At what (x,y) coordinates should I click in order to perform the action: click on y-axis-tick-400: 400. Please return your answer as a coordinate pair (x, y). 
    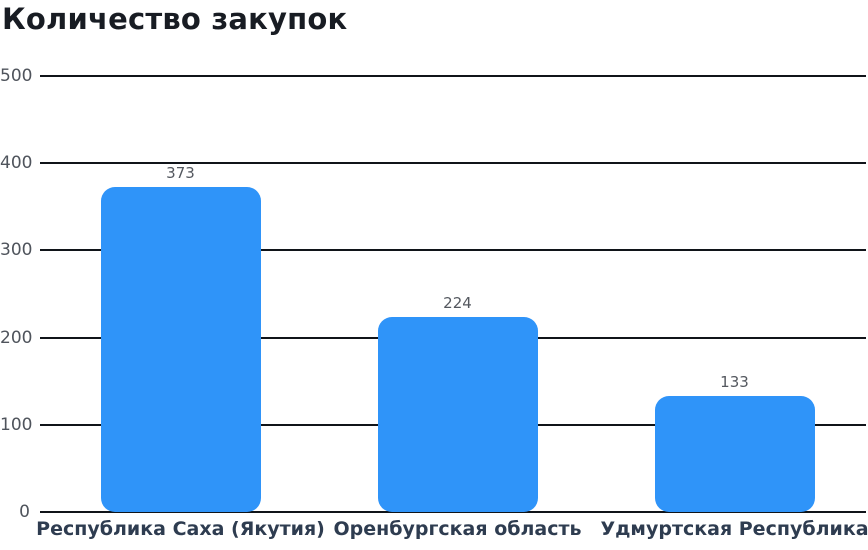
    Looking at the image, I should click on (16, 163).